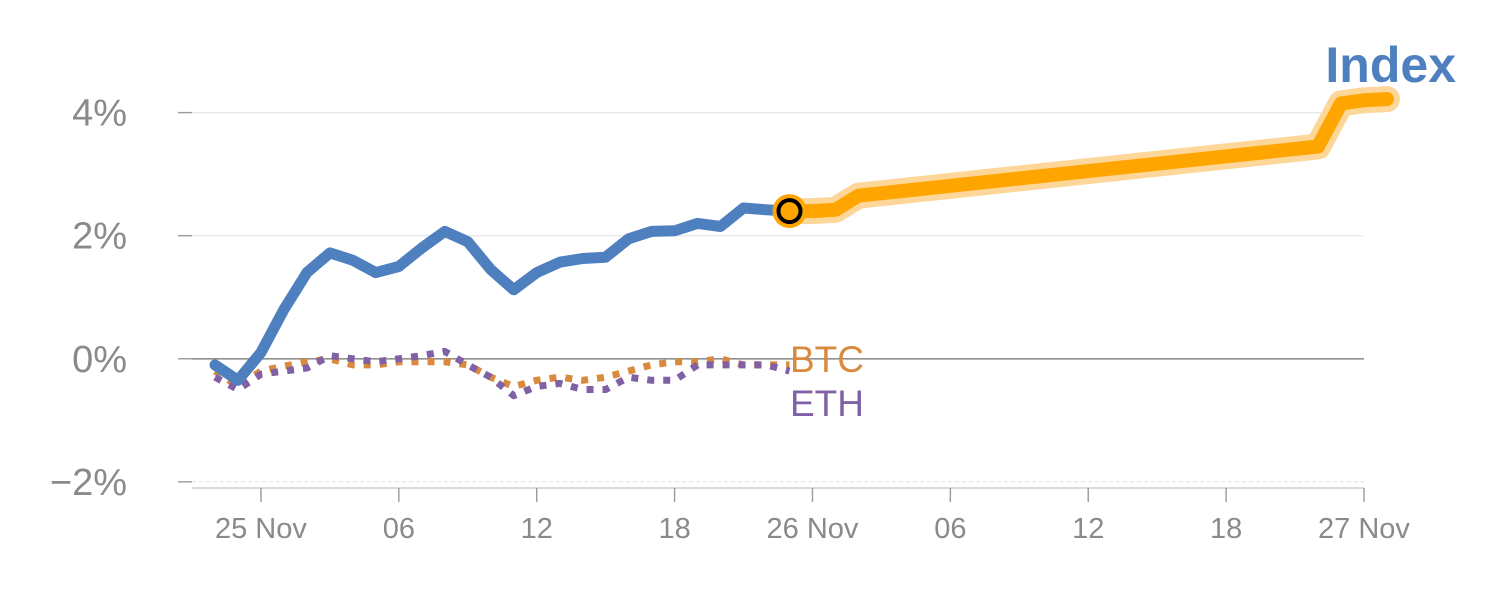 The image size is (1500, 600). I want to click on y-tick-label: 4%, so click(99, 114).